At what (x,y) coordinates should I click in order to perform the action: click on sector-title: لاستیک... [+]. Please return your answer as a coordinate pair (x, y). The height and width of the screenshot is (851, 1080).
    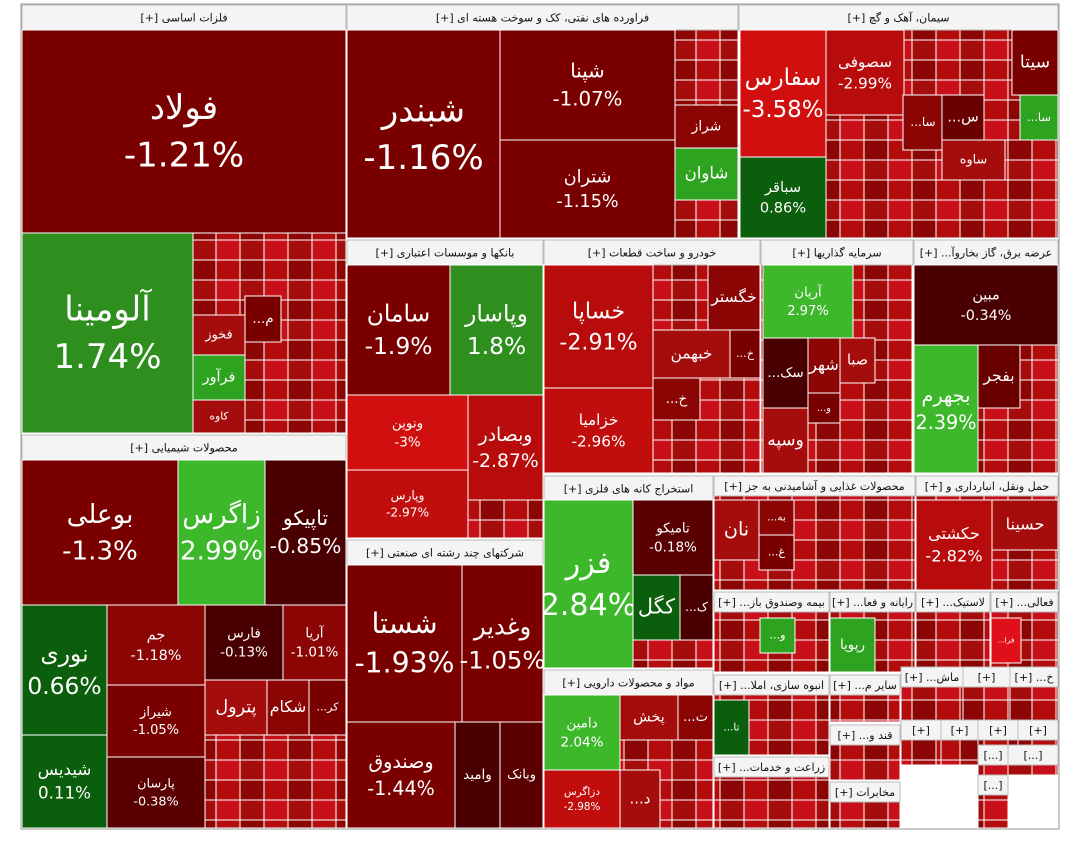
    Looking at the image, I should click on (953, 602).